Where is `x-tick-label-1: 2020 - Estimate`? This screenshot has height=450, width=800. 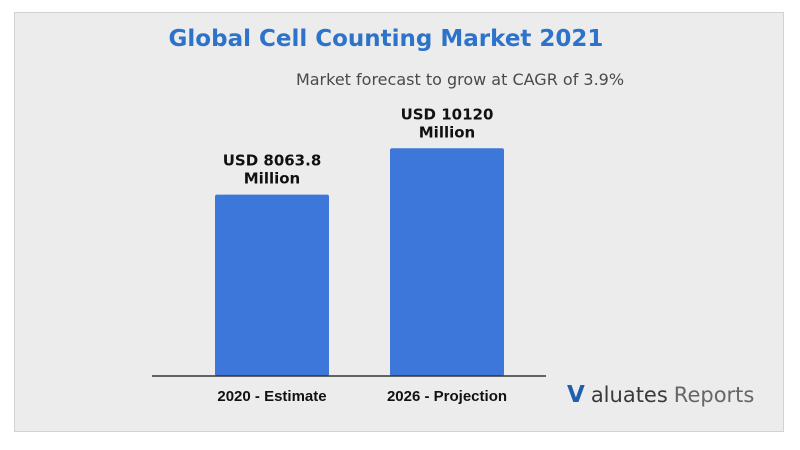 x-tick-label-1: 2020 - Estimate is located at coordinates (271, 396).